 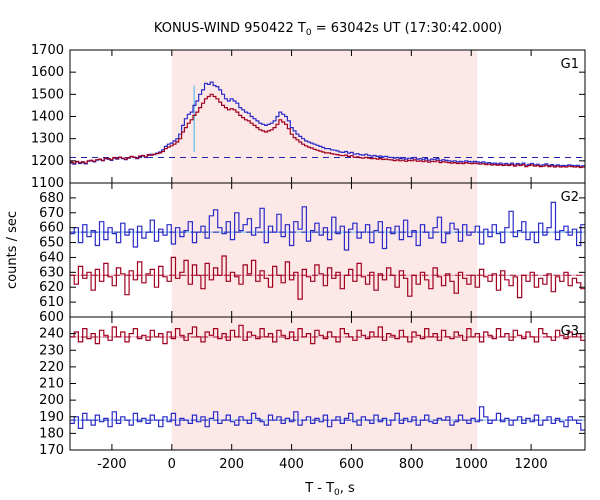 What do you see at coordinates (51, 433) in the screenshot?
I see `y-tick-label: 180` at bounding box center [51, 433].